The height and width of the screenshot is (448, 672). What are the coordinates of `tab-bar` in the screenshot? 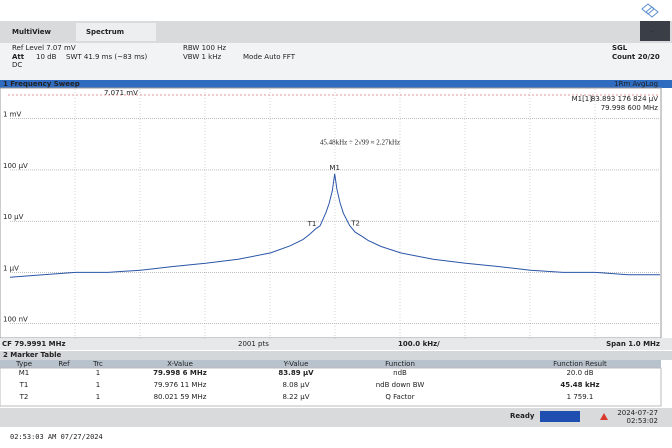 It's located at (336, 32).